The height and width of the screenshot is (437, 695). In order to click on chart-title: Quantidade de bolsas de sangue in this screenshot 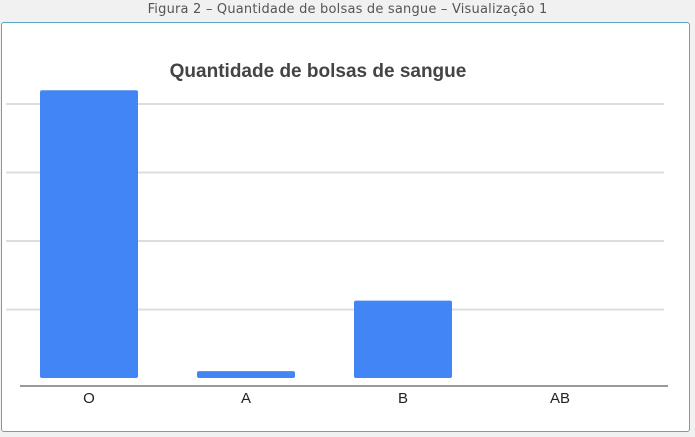, I will do `click(318, 71)`.